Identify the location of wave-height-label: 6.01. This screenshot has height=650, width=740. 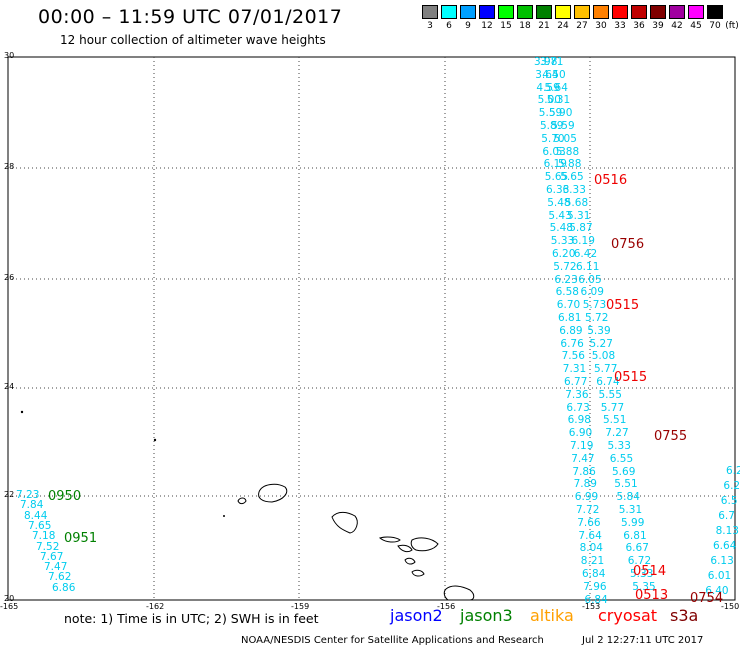
(719, 576).